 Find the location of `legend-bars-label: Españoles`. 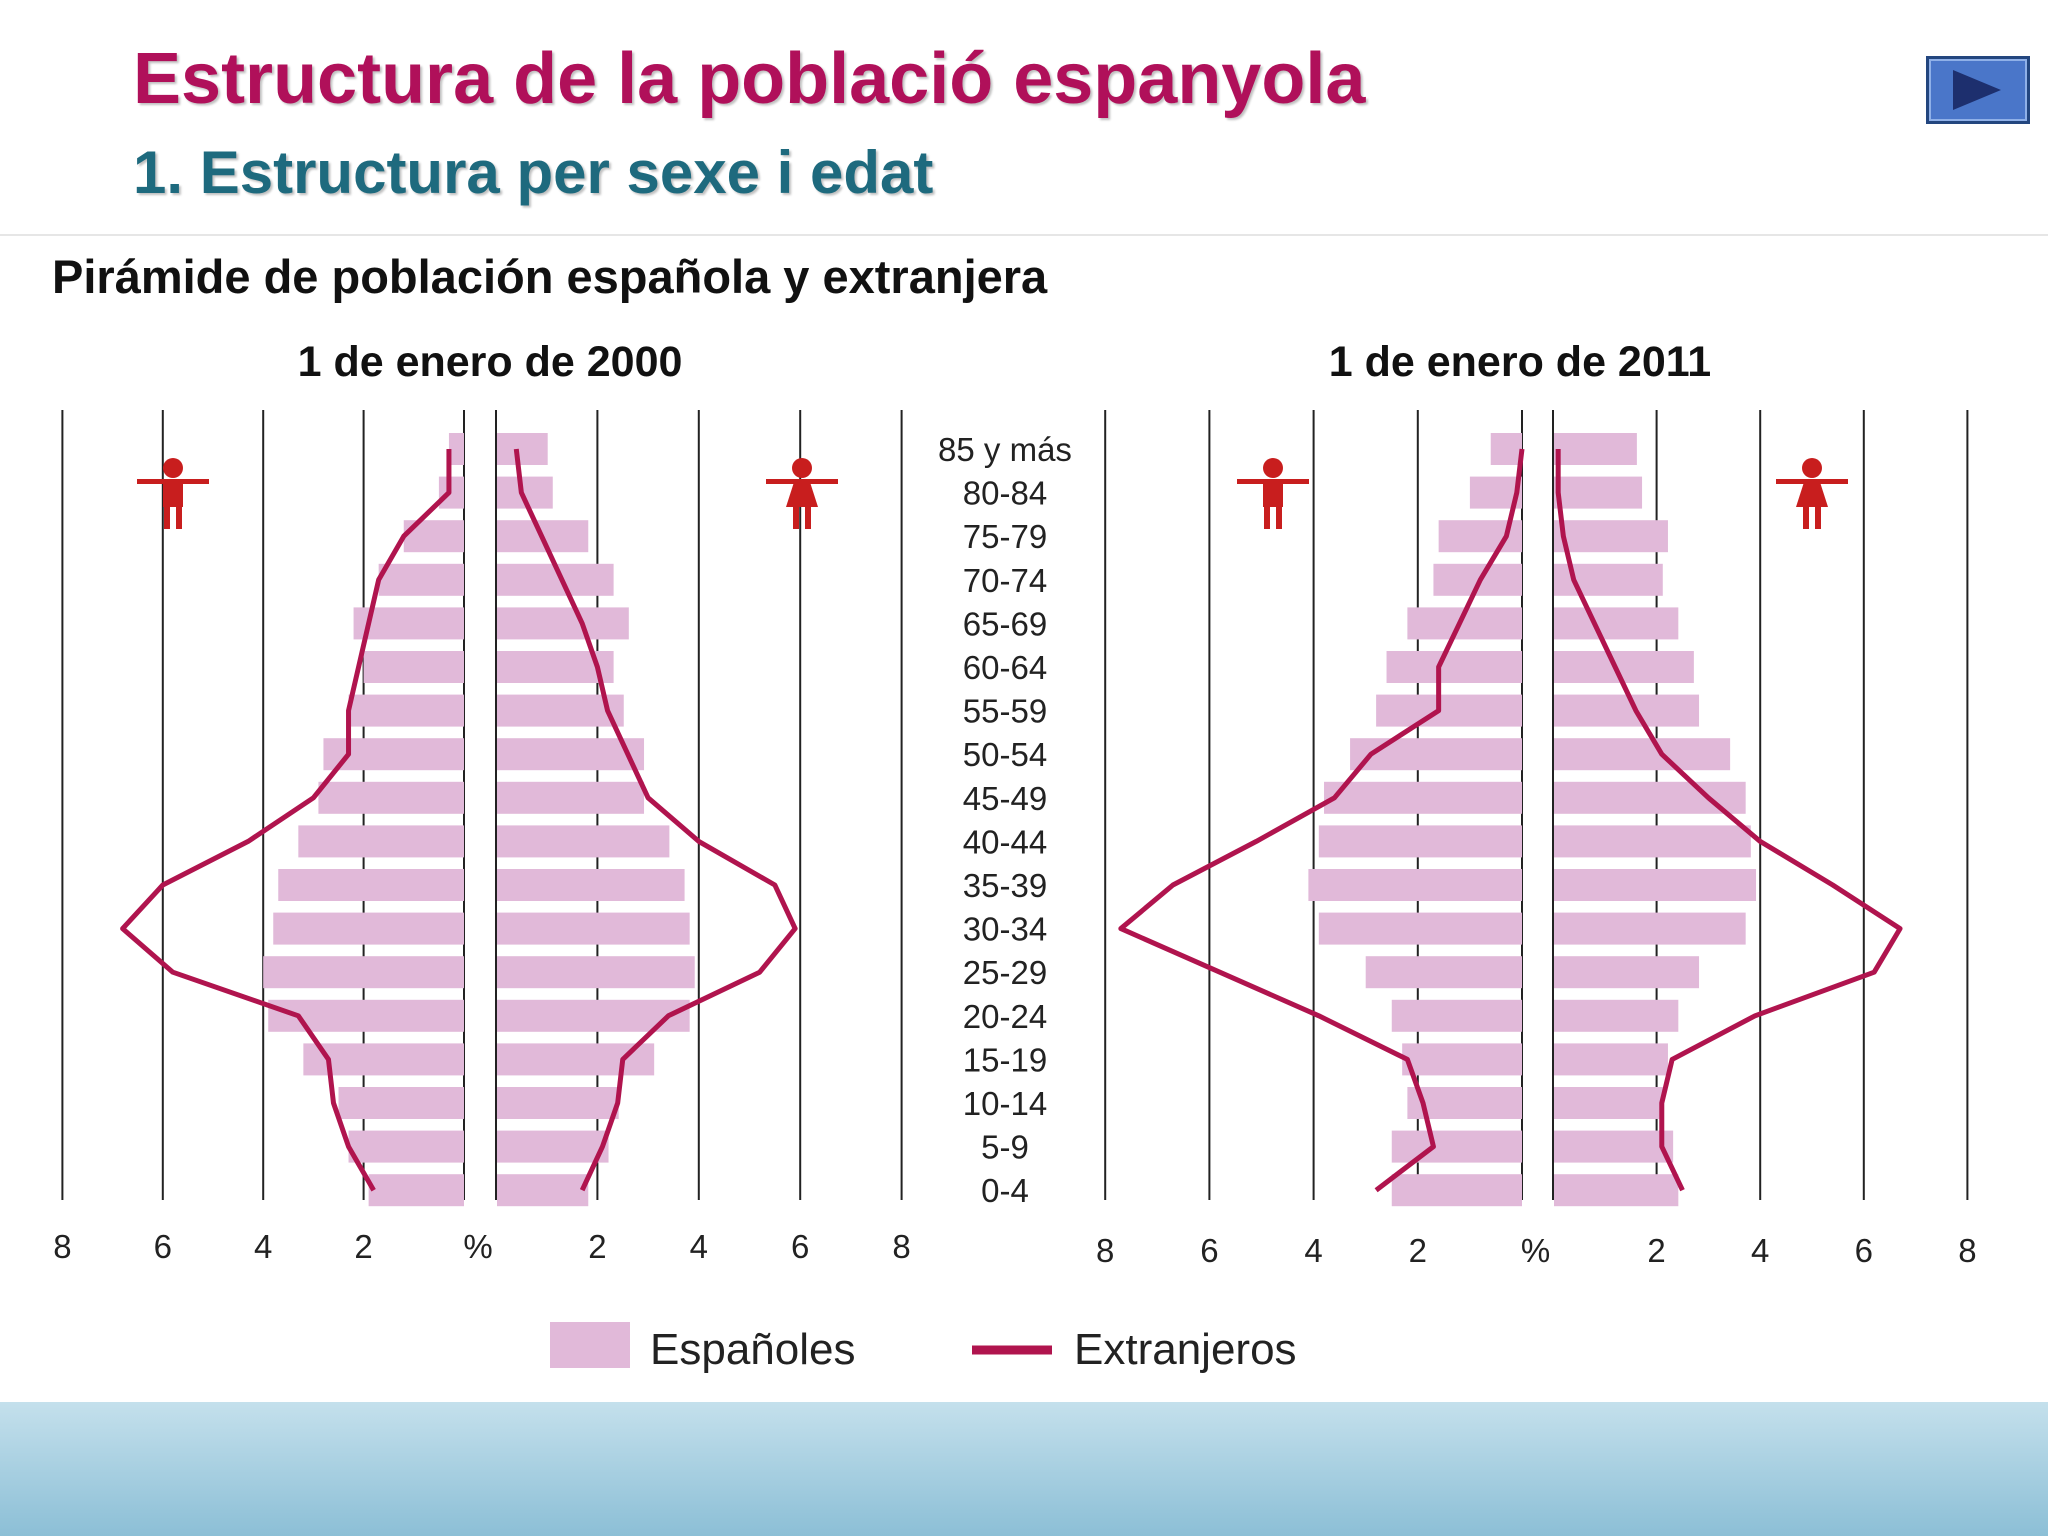

legend-bars-label: Españoles is located at coordinates (752, 1349).